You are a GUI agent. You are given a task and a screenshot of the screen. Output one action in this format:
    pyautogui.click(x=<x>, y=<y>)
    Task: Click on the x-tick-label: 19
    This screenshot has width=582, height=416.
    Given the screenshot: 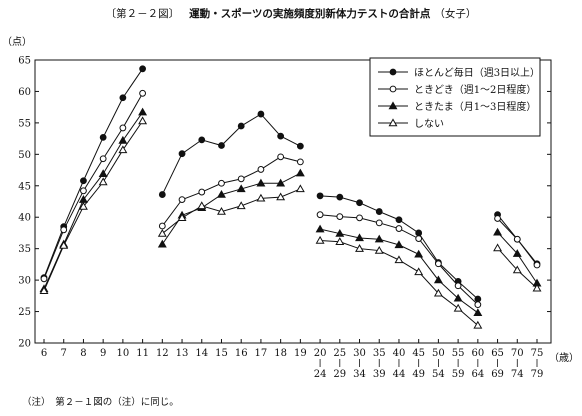 What is the action you would take?
    pyautogui.click(x=300, y=353)
    